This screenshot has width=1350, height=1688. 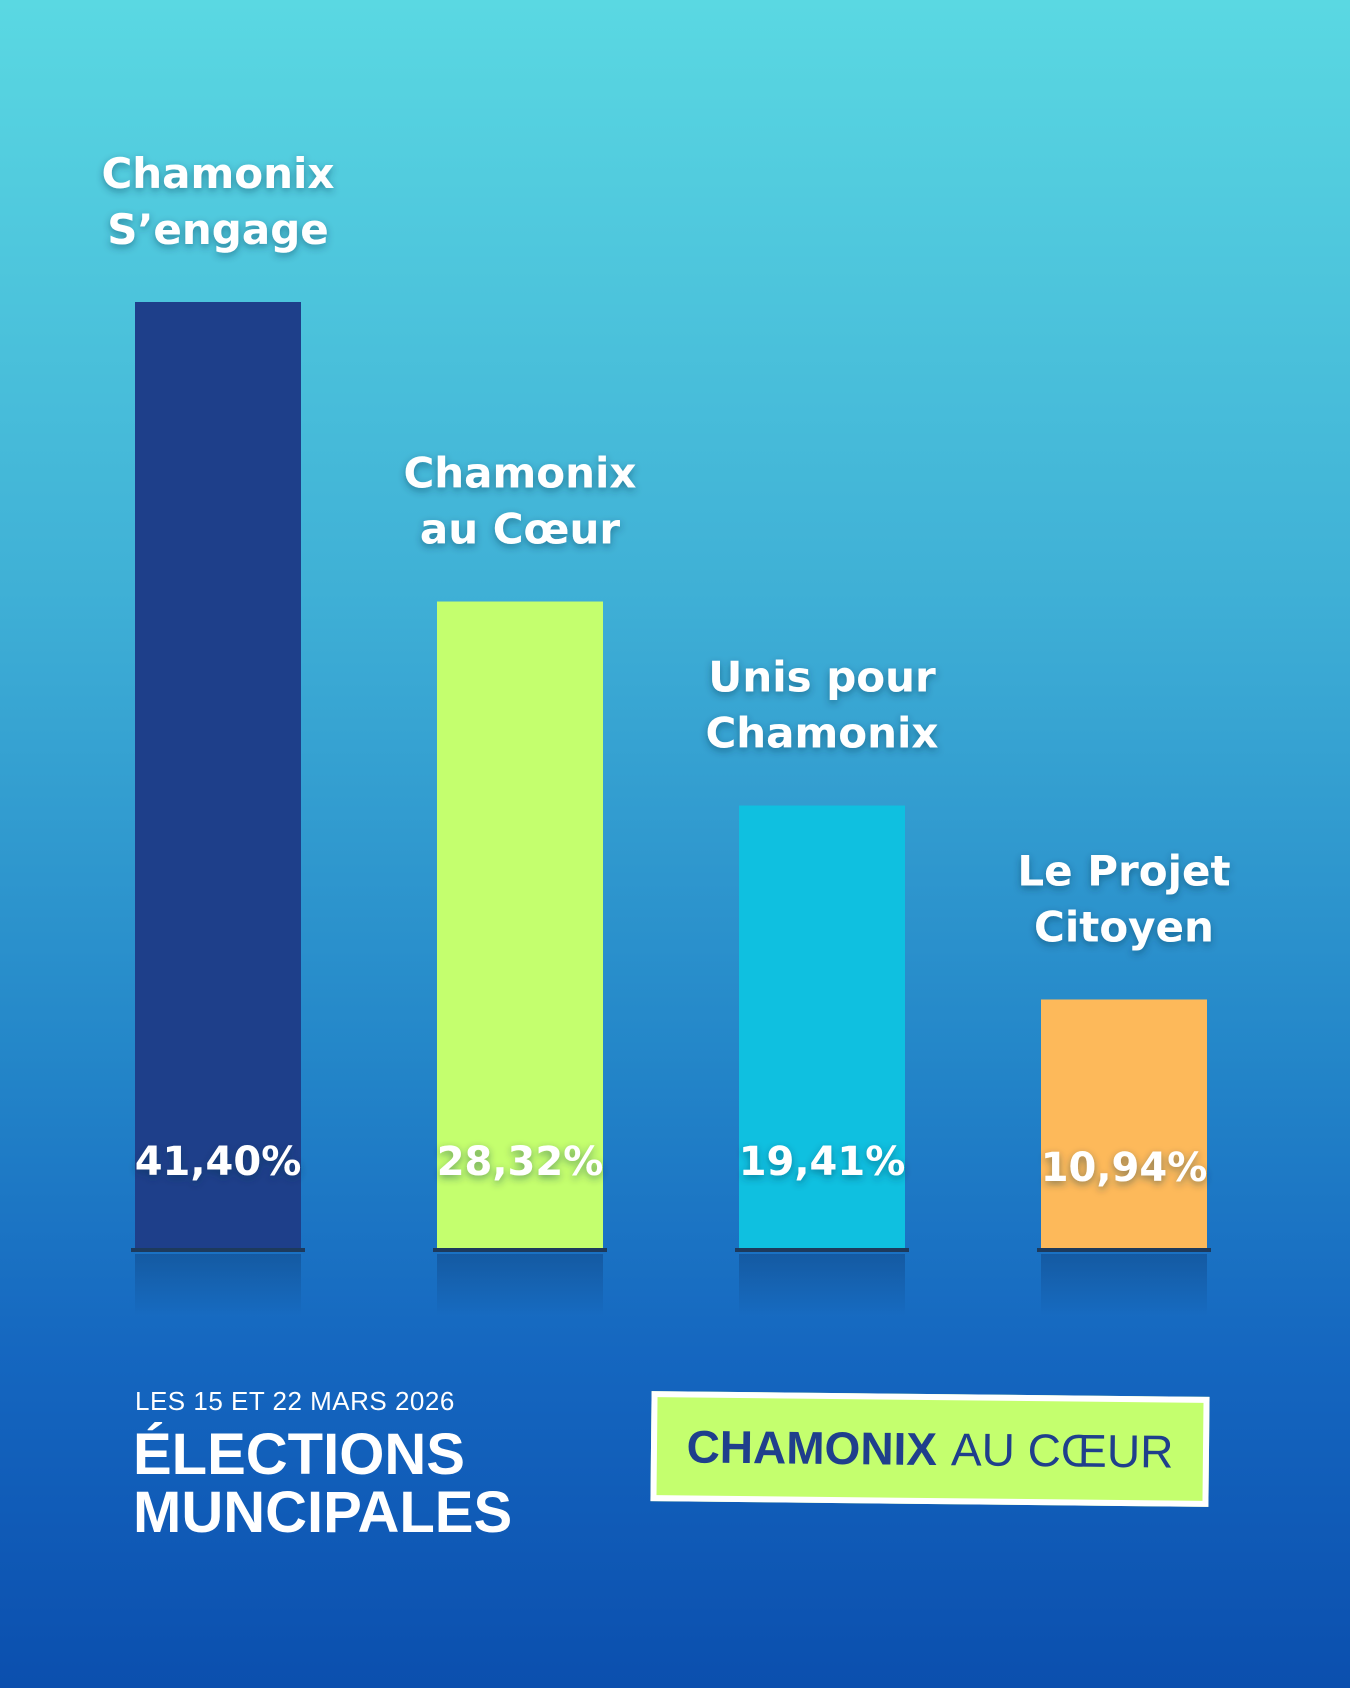 What do you see at coordinates (519, 501) in the screenshot?
I see `category-label-2: Chamonix au Cœur` at bounding box center [519, 501].